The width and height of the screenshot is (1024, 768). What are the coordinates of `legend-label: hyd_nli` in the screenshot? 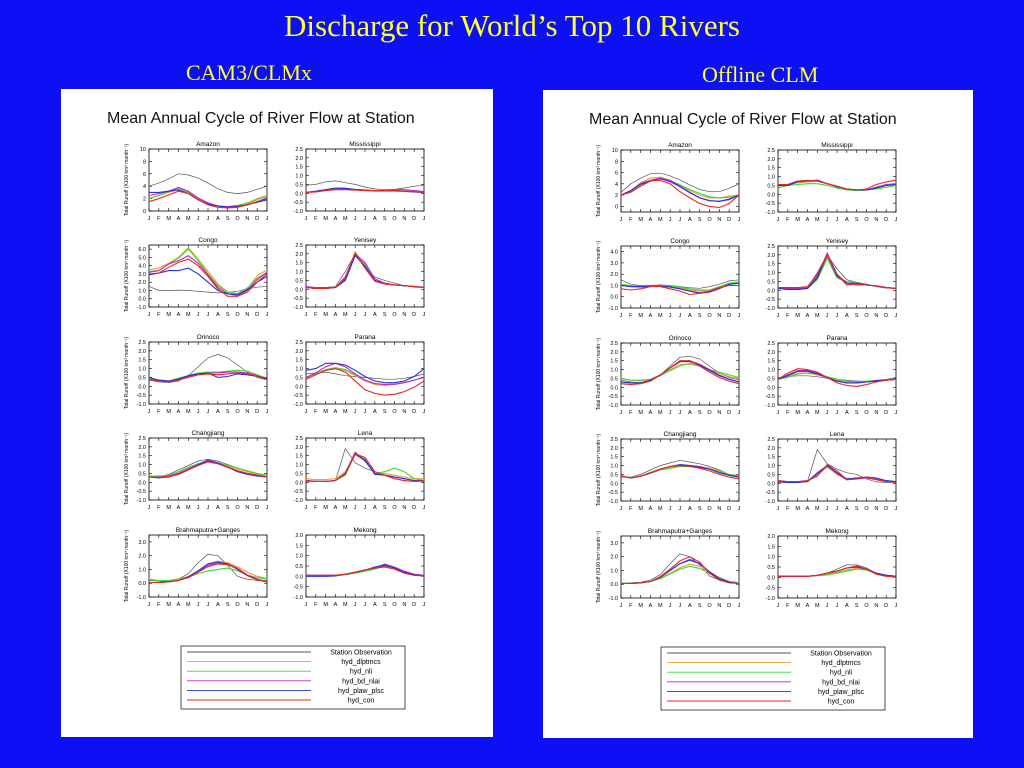 It's located at (841, 673).